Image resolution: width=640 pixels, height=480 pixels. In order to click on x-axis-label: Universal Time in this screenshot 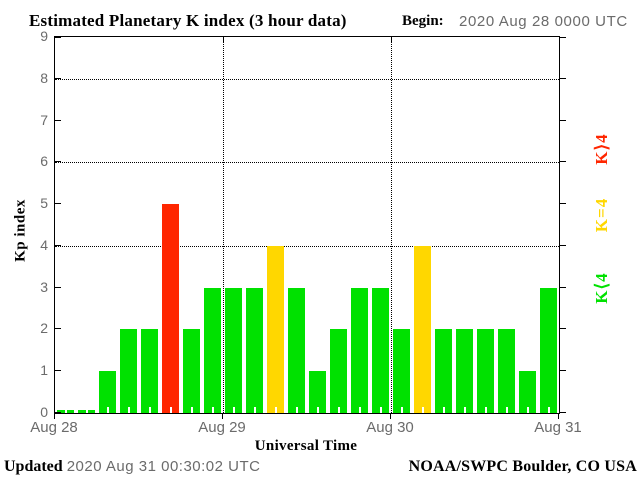, I will do `click(306, 446)`.